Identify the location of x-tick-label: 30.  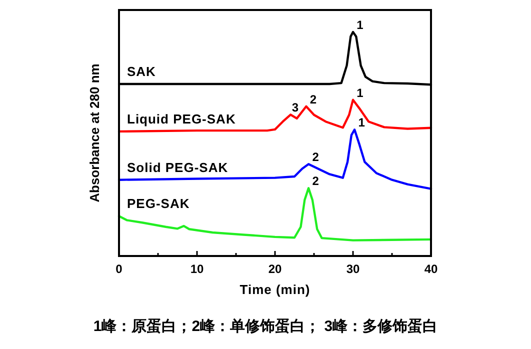
(353, 269).